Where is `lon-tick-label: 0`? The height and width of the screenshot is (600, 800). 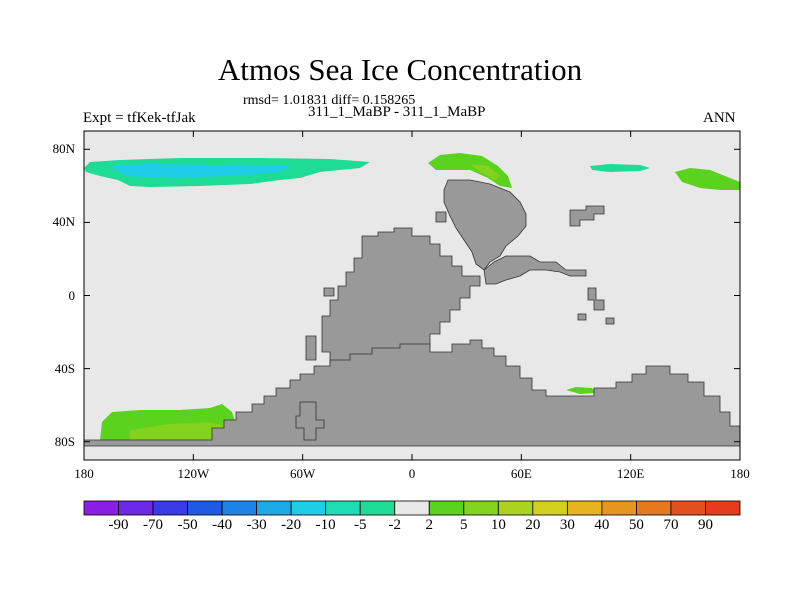 lon-tick-label: 0 is located at coordinates (412, 473).